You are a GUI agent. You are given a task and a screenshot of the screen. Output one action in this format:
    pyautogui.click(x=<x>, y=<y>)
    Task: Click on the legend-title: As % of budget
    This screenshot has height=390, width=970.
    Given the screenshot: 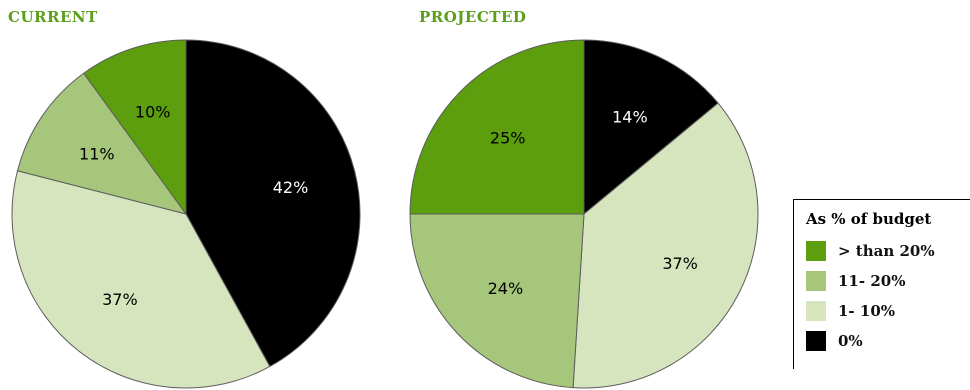 What is the action you would take?
    pyautogui.click(x=869, y=219)
    